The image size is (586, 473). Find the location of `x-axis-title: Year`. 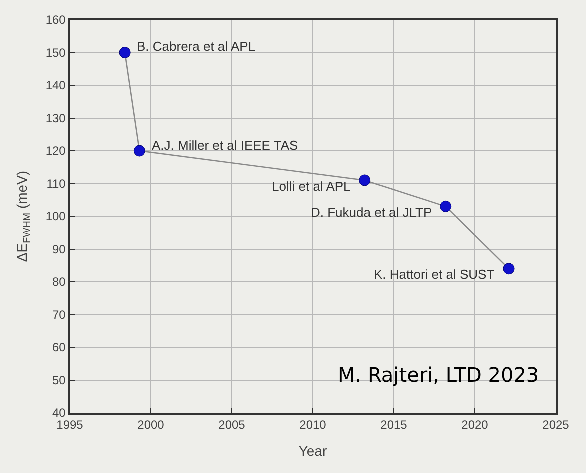

x-axis-title: Year is located at coordinates (313, 450).